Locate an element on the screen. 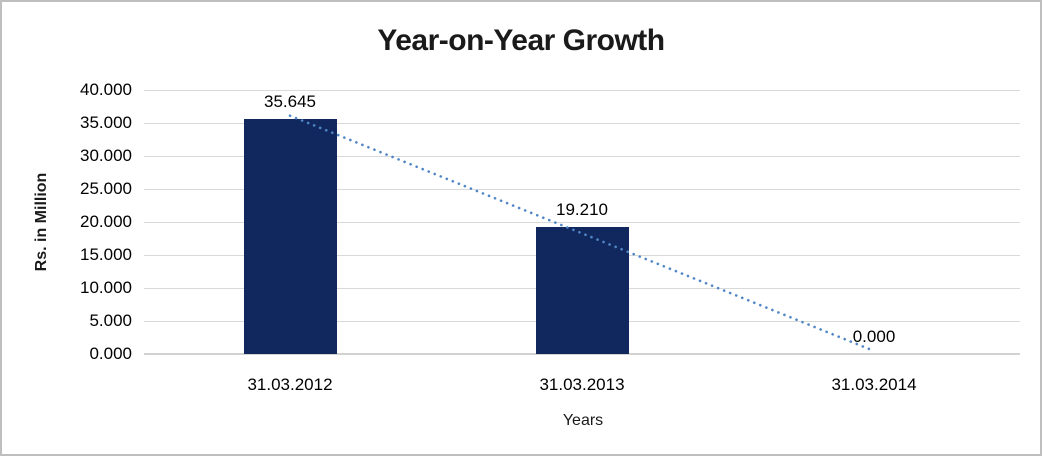 This screenshot has width=1042, height=456. y-tick-label: 20.000 is located at coordinates (106, 221).